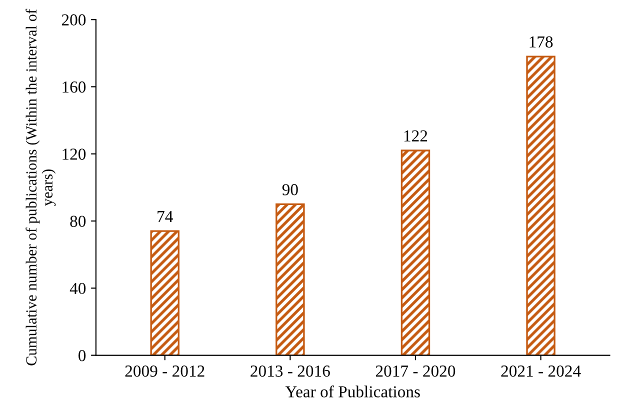 This screenshot has height=417, width=619. I want to click on data-label: 122, so click(416, 136).